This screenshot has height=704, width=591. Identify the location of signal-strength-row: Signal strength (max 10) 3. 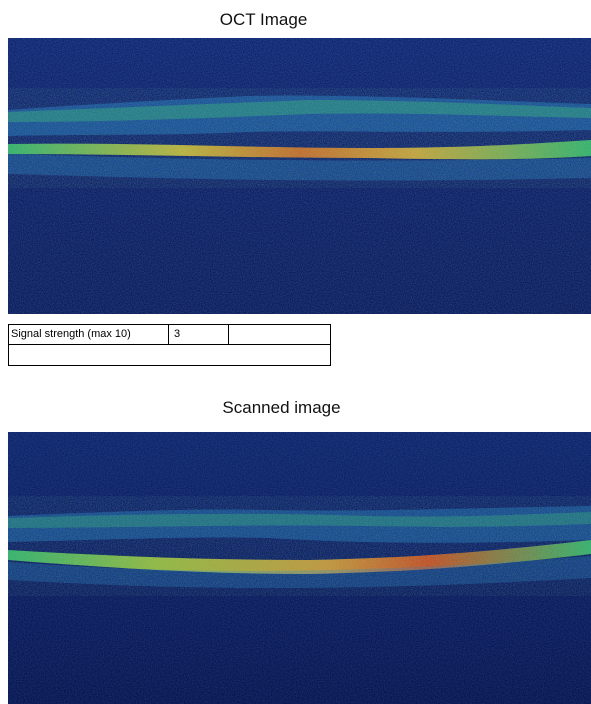
(169, 335).